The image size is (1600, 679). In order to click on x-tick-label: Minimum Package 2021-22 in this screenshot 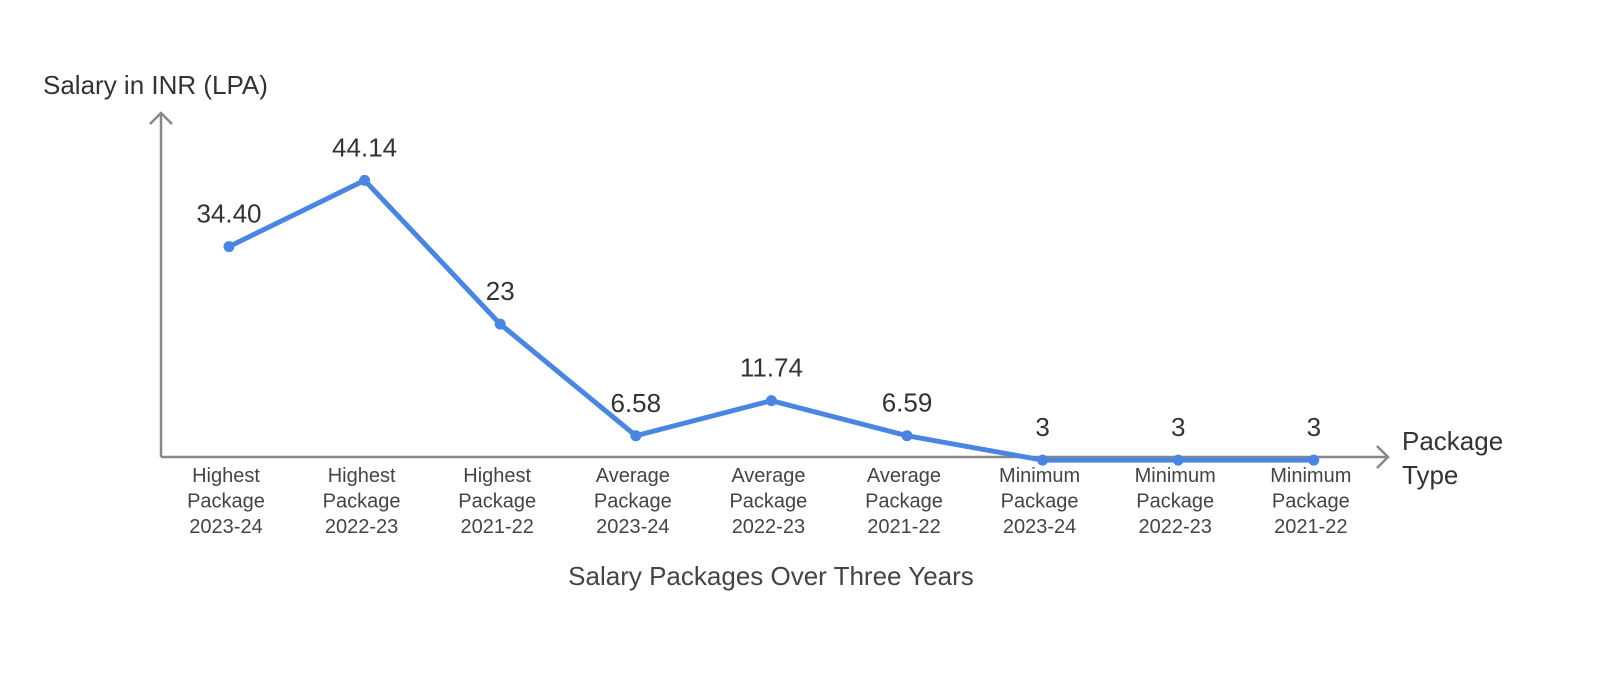, I will do `click(1310, 501)`.